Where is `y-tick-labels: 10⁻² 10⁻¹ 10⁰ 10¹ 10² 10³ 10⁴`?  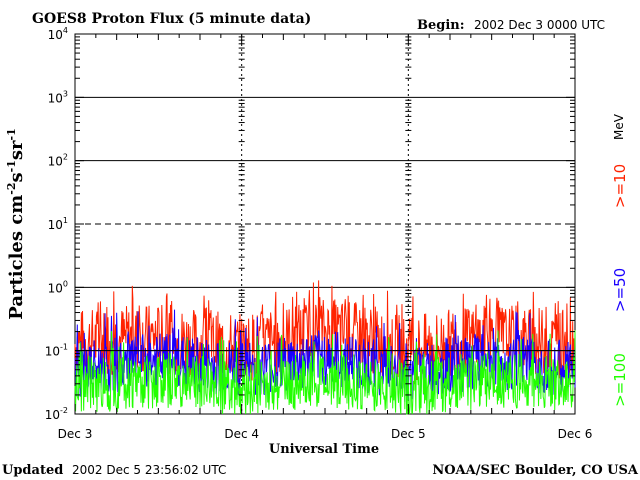
y-tick-labels: 10⁻² 10⁻¹ 10⁰ 10¹ 10² 10³ 10⁴ is located at coordinates (56, 224).